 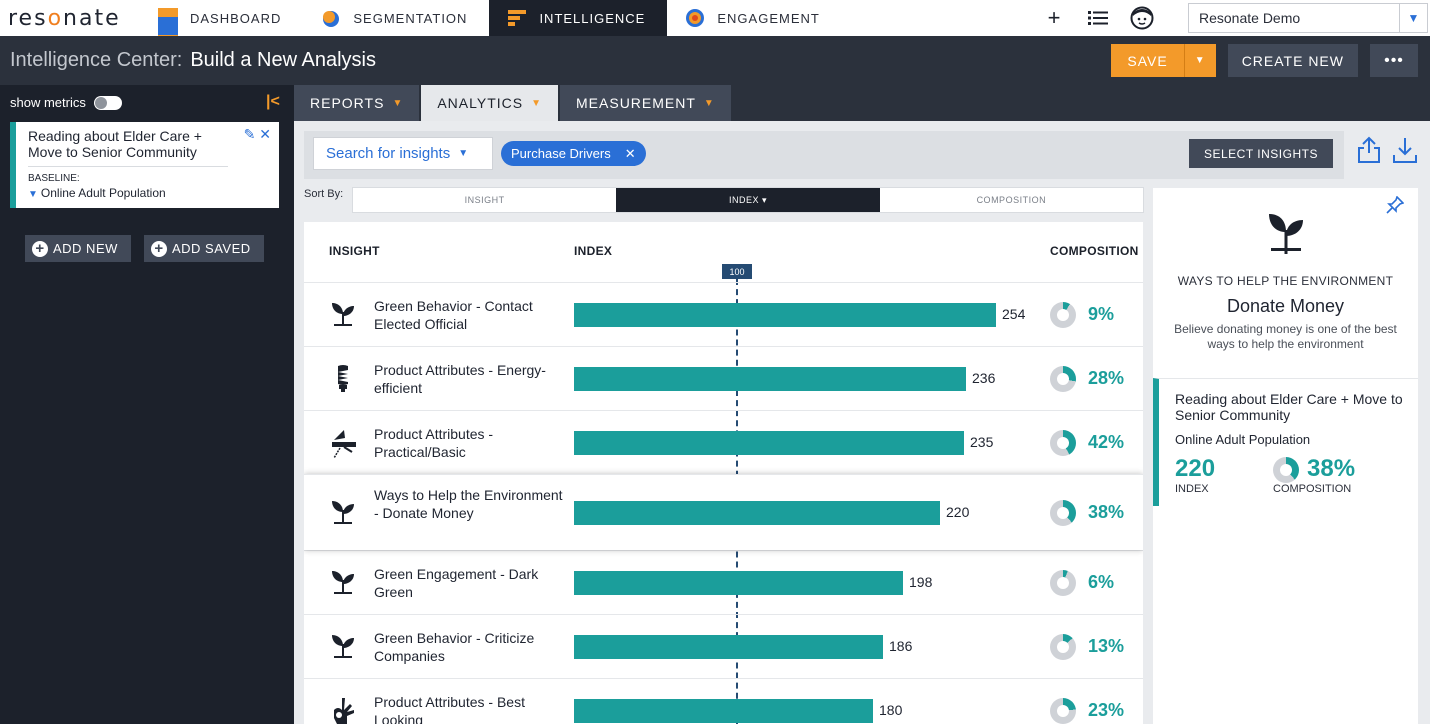 I want to click on row-composition-value: 28%, so click(x=1106, y=378).